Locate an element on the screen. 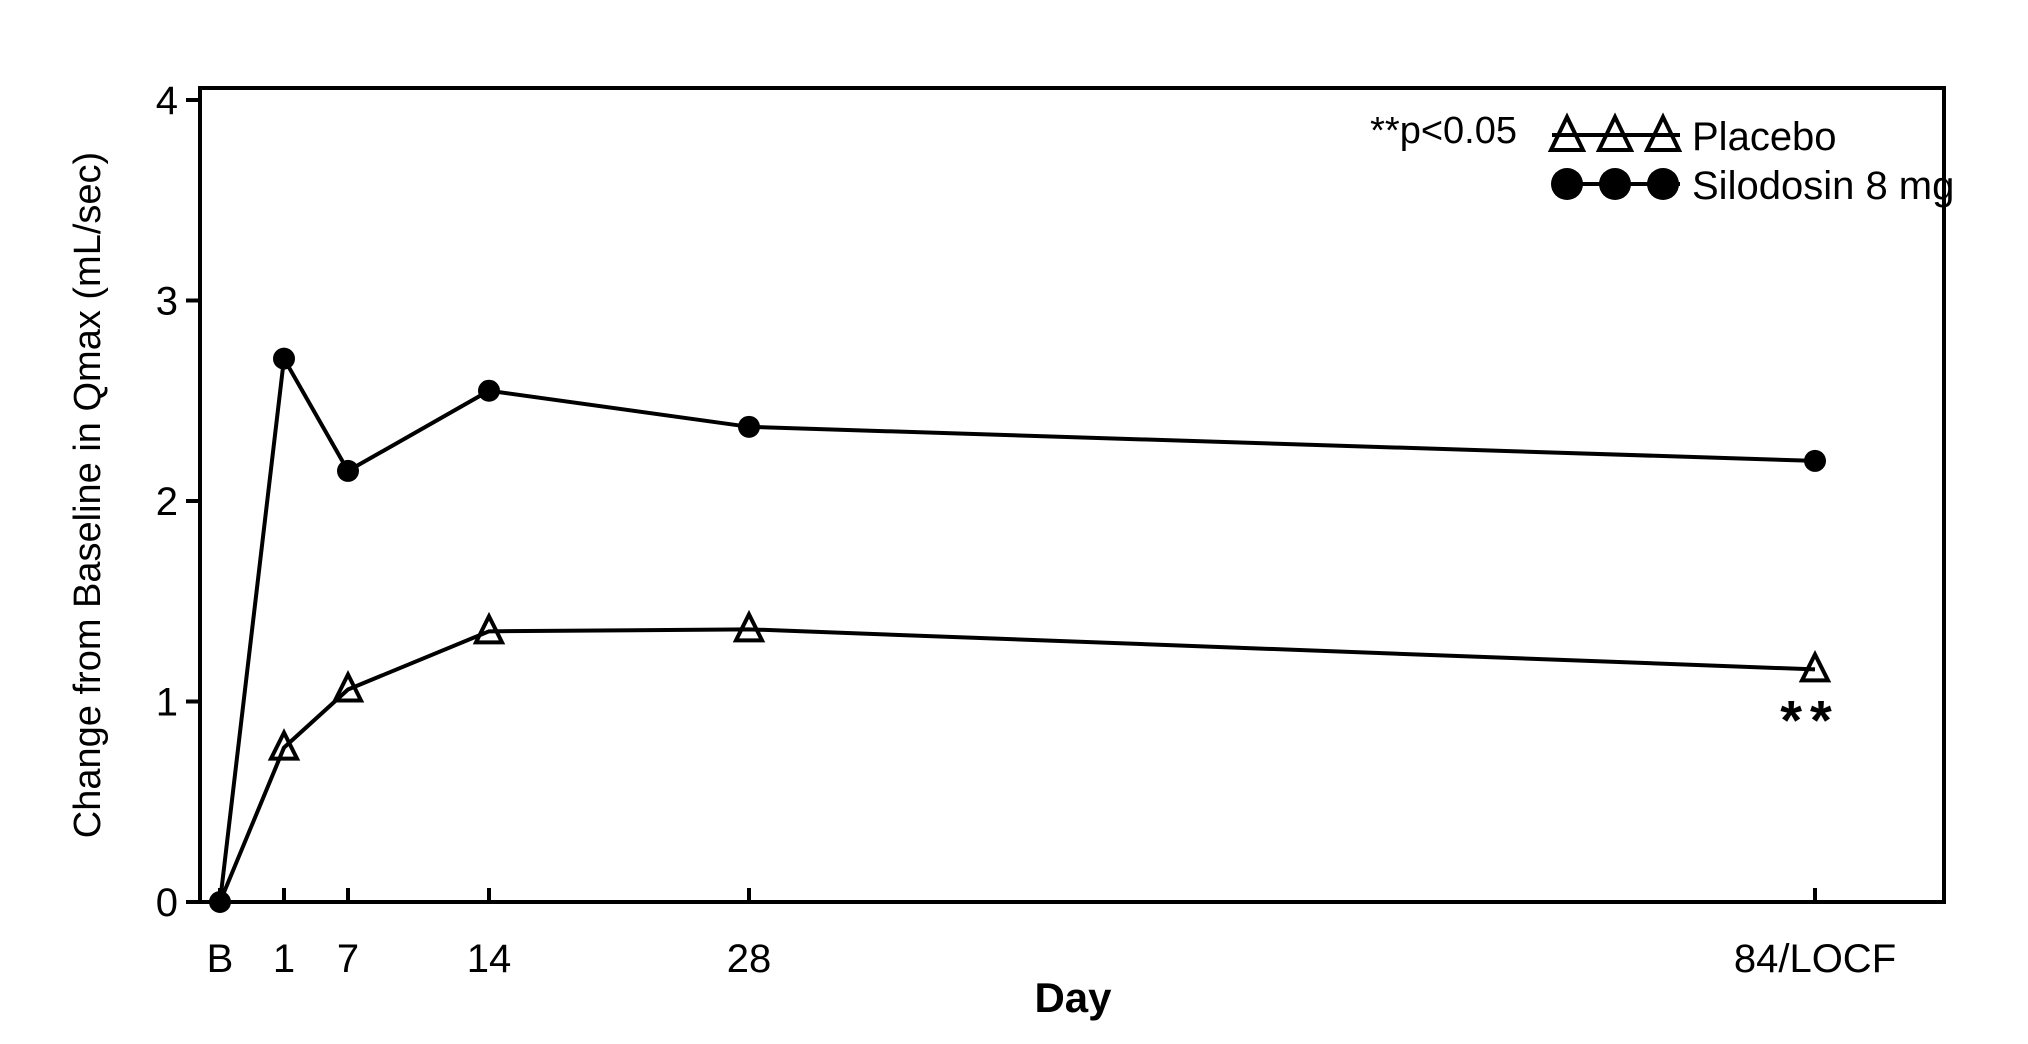 Image resolution: width=2028 pixels, height=1044 pixels. significance-asterisks: ** is located at coordinates (1810, 720).